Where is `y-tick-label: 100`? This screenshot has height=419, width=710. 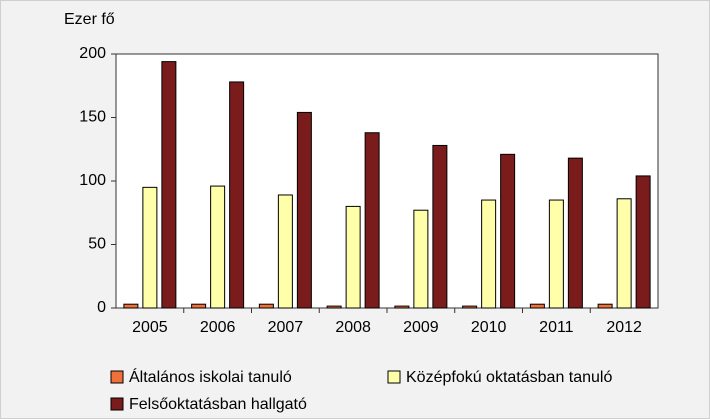
y-tick-label: 100 is located at coordinates (92, 180).